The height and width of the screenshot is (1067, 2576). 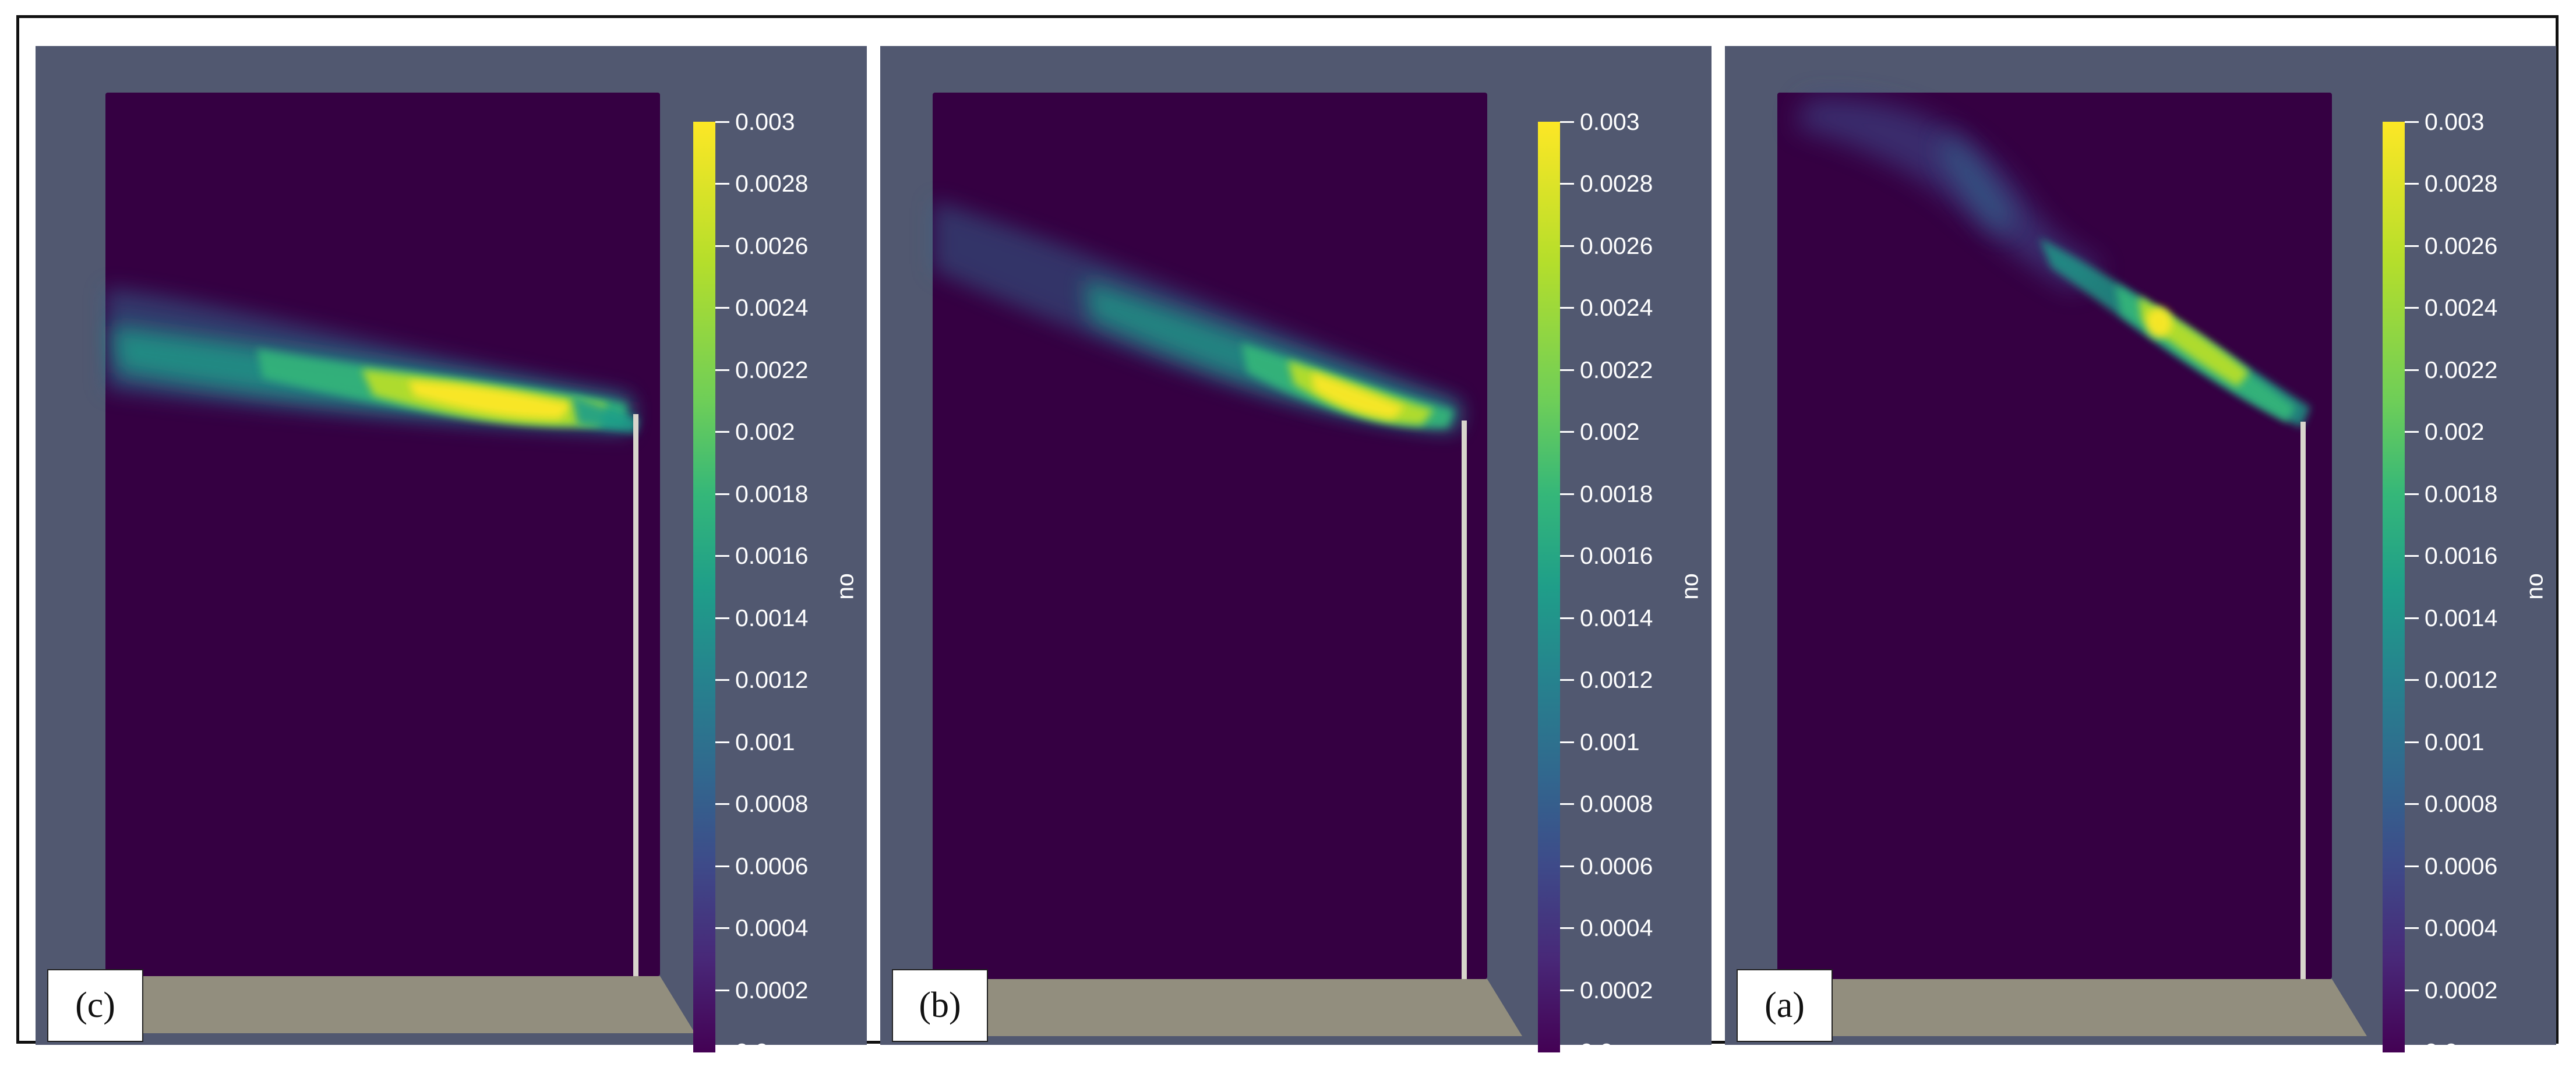 I want to click on panel-label: (c), so click(x=95, y=1005).